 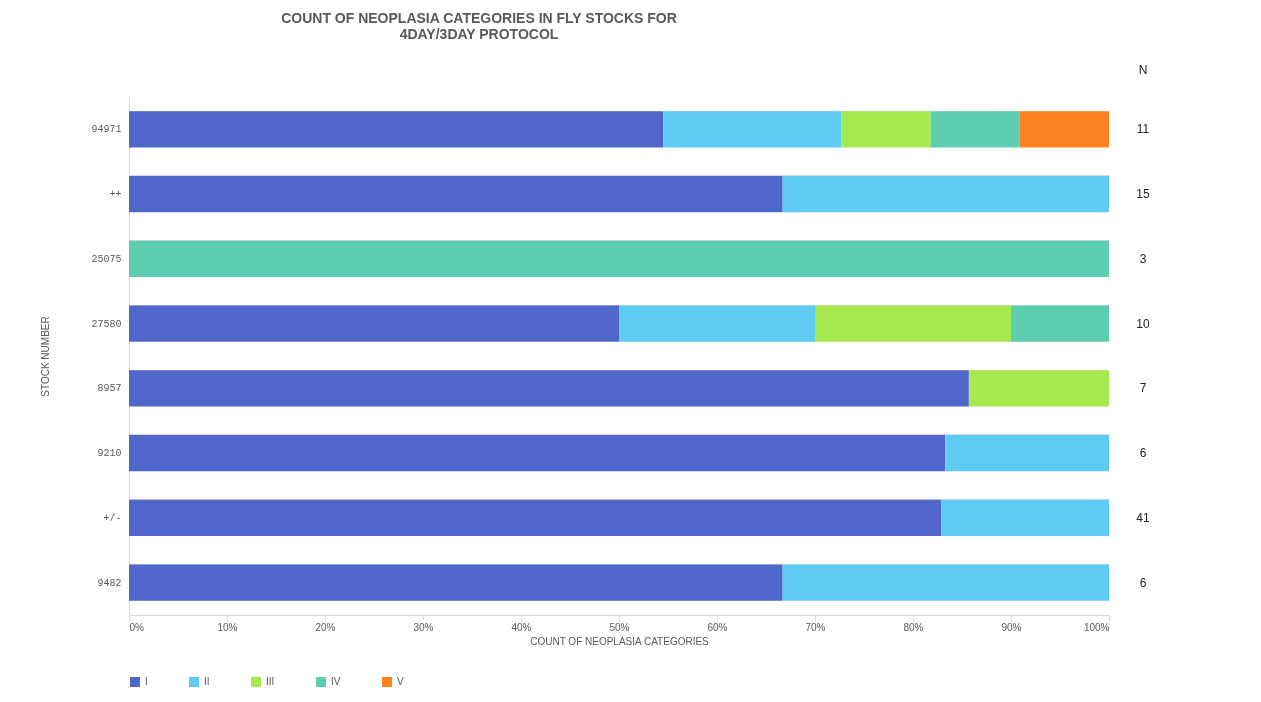 What do you see at coordinates (109, 583) in the screenshot?
I see `y-tick-label: 9482` at bounding box center [109, 583].